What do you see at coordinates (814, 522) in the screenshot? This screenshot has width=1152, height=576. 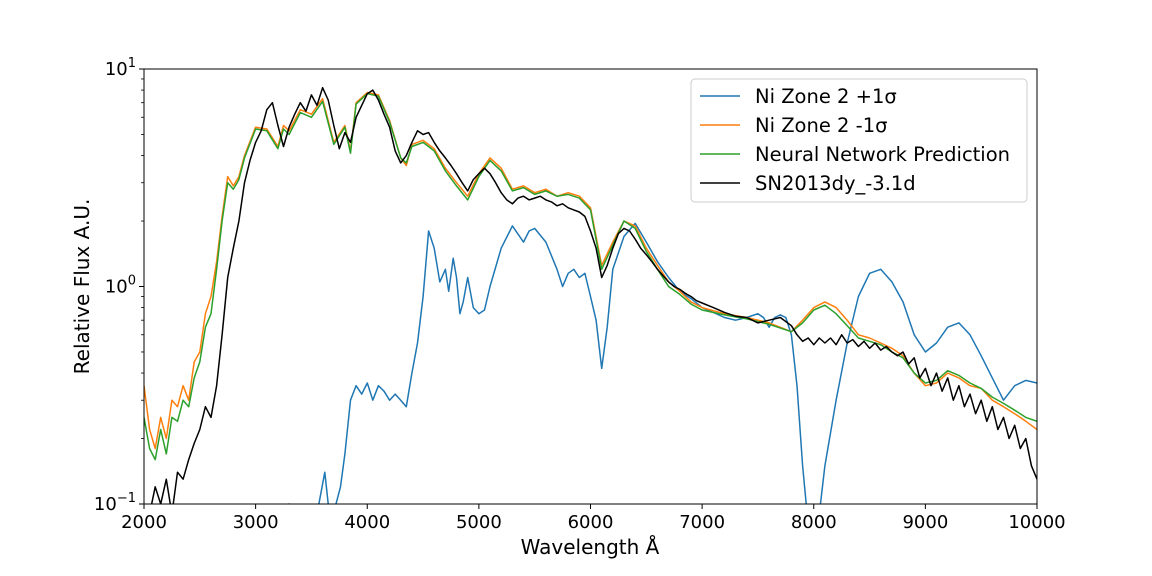 I see `x-tick-label: 8000` at bounding box center [814, 522].